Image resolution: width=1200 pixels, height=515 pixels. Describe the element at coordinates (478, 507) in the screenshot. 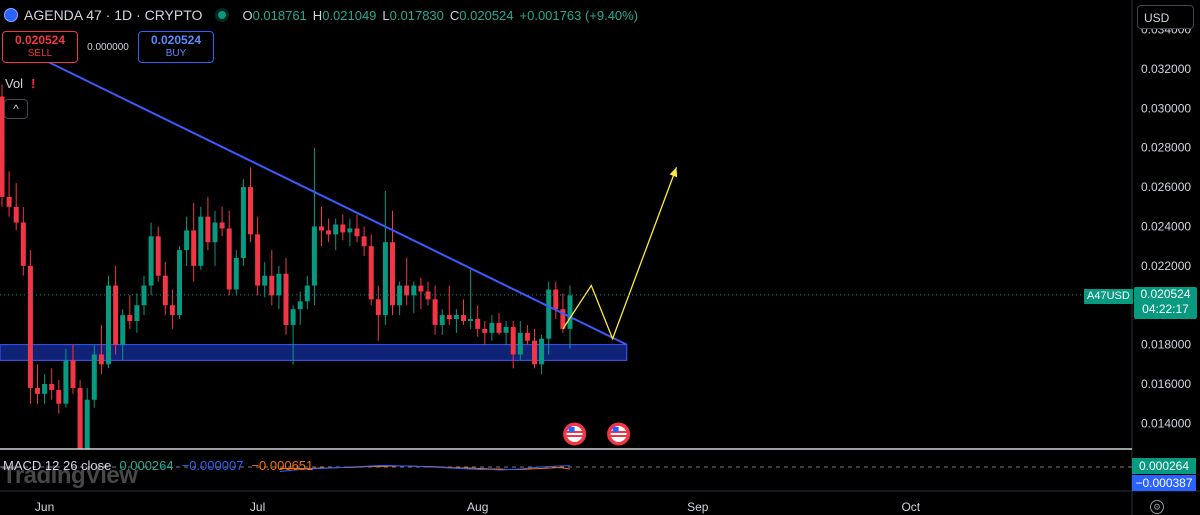

I see `time-axis: Jun Jul Aug Sep Oct` at that location.